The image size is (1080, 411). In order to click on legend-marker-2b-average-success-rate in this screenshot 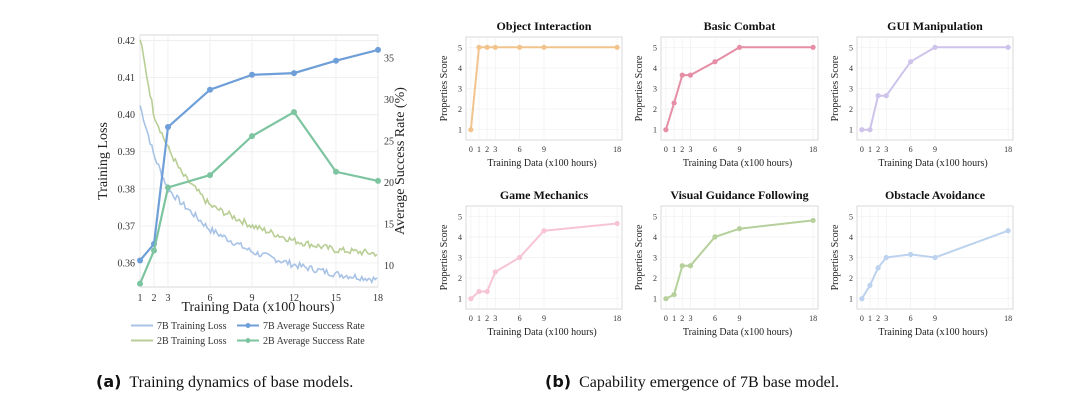, I will do `click(248, 340)`.